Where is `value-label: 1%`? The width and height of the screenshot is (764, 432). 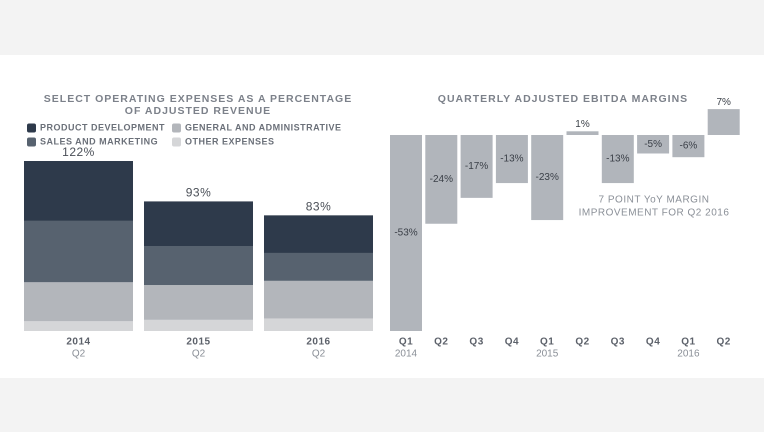 value-label: 1% is located at coordinates (582, 124).